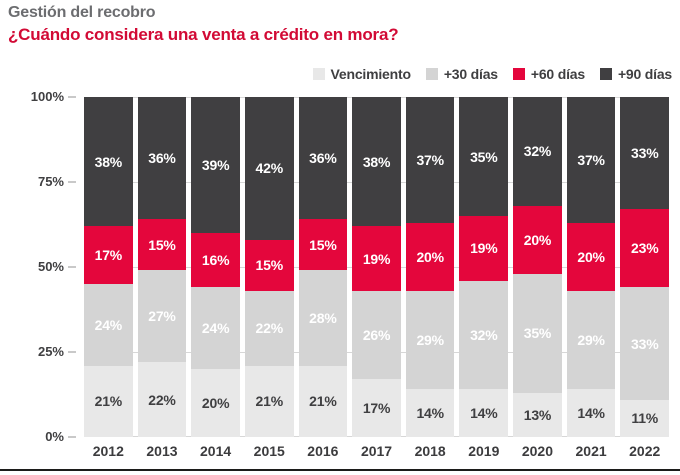 Image resolution: width=680 pixels, height=475 pixels. I want to click on segment-value-label: 26%, so click(376, 335).